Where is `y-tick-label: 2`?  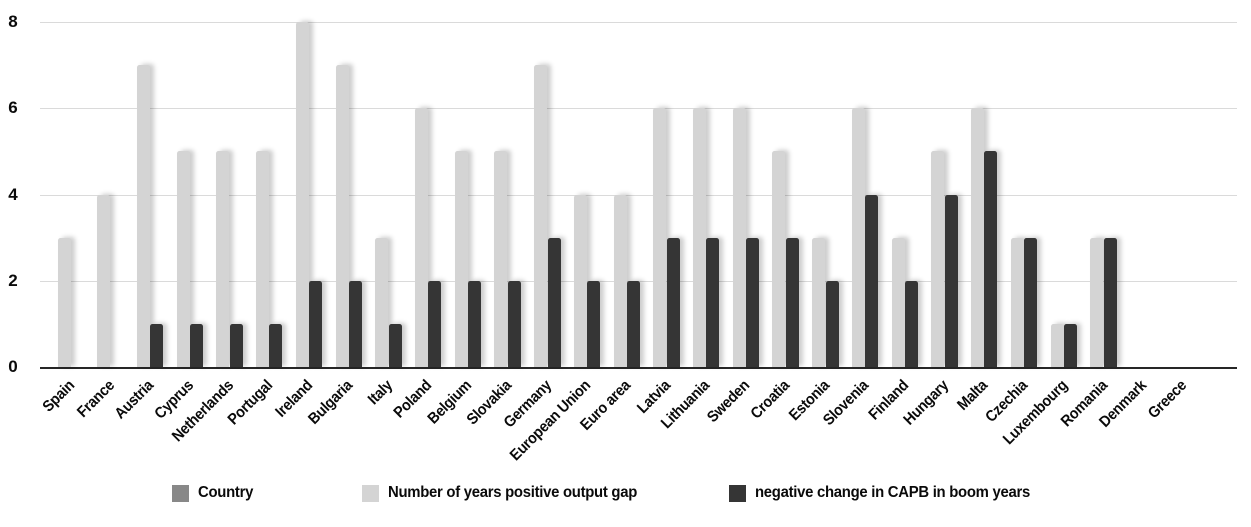
y-tick-label: 2 is located at coordinates (13, 280).